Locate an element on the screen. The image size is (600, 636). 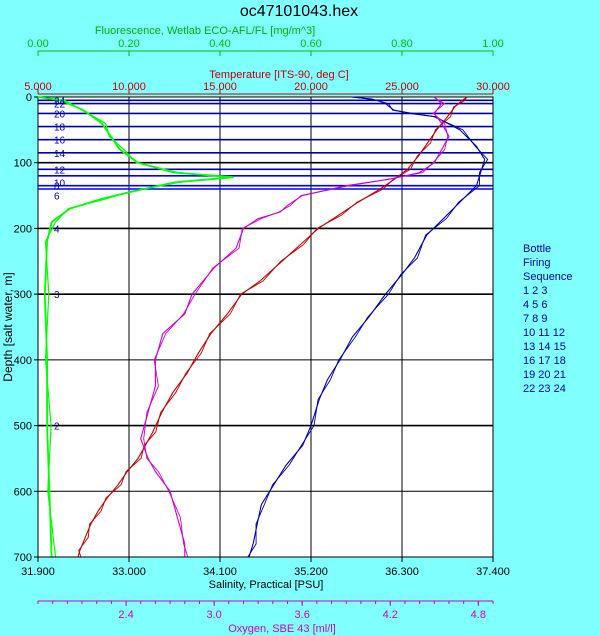
depth-tick-label: 700 is located at coordinates (23, 558).